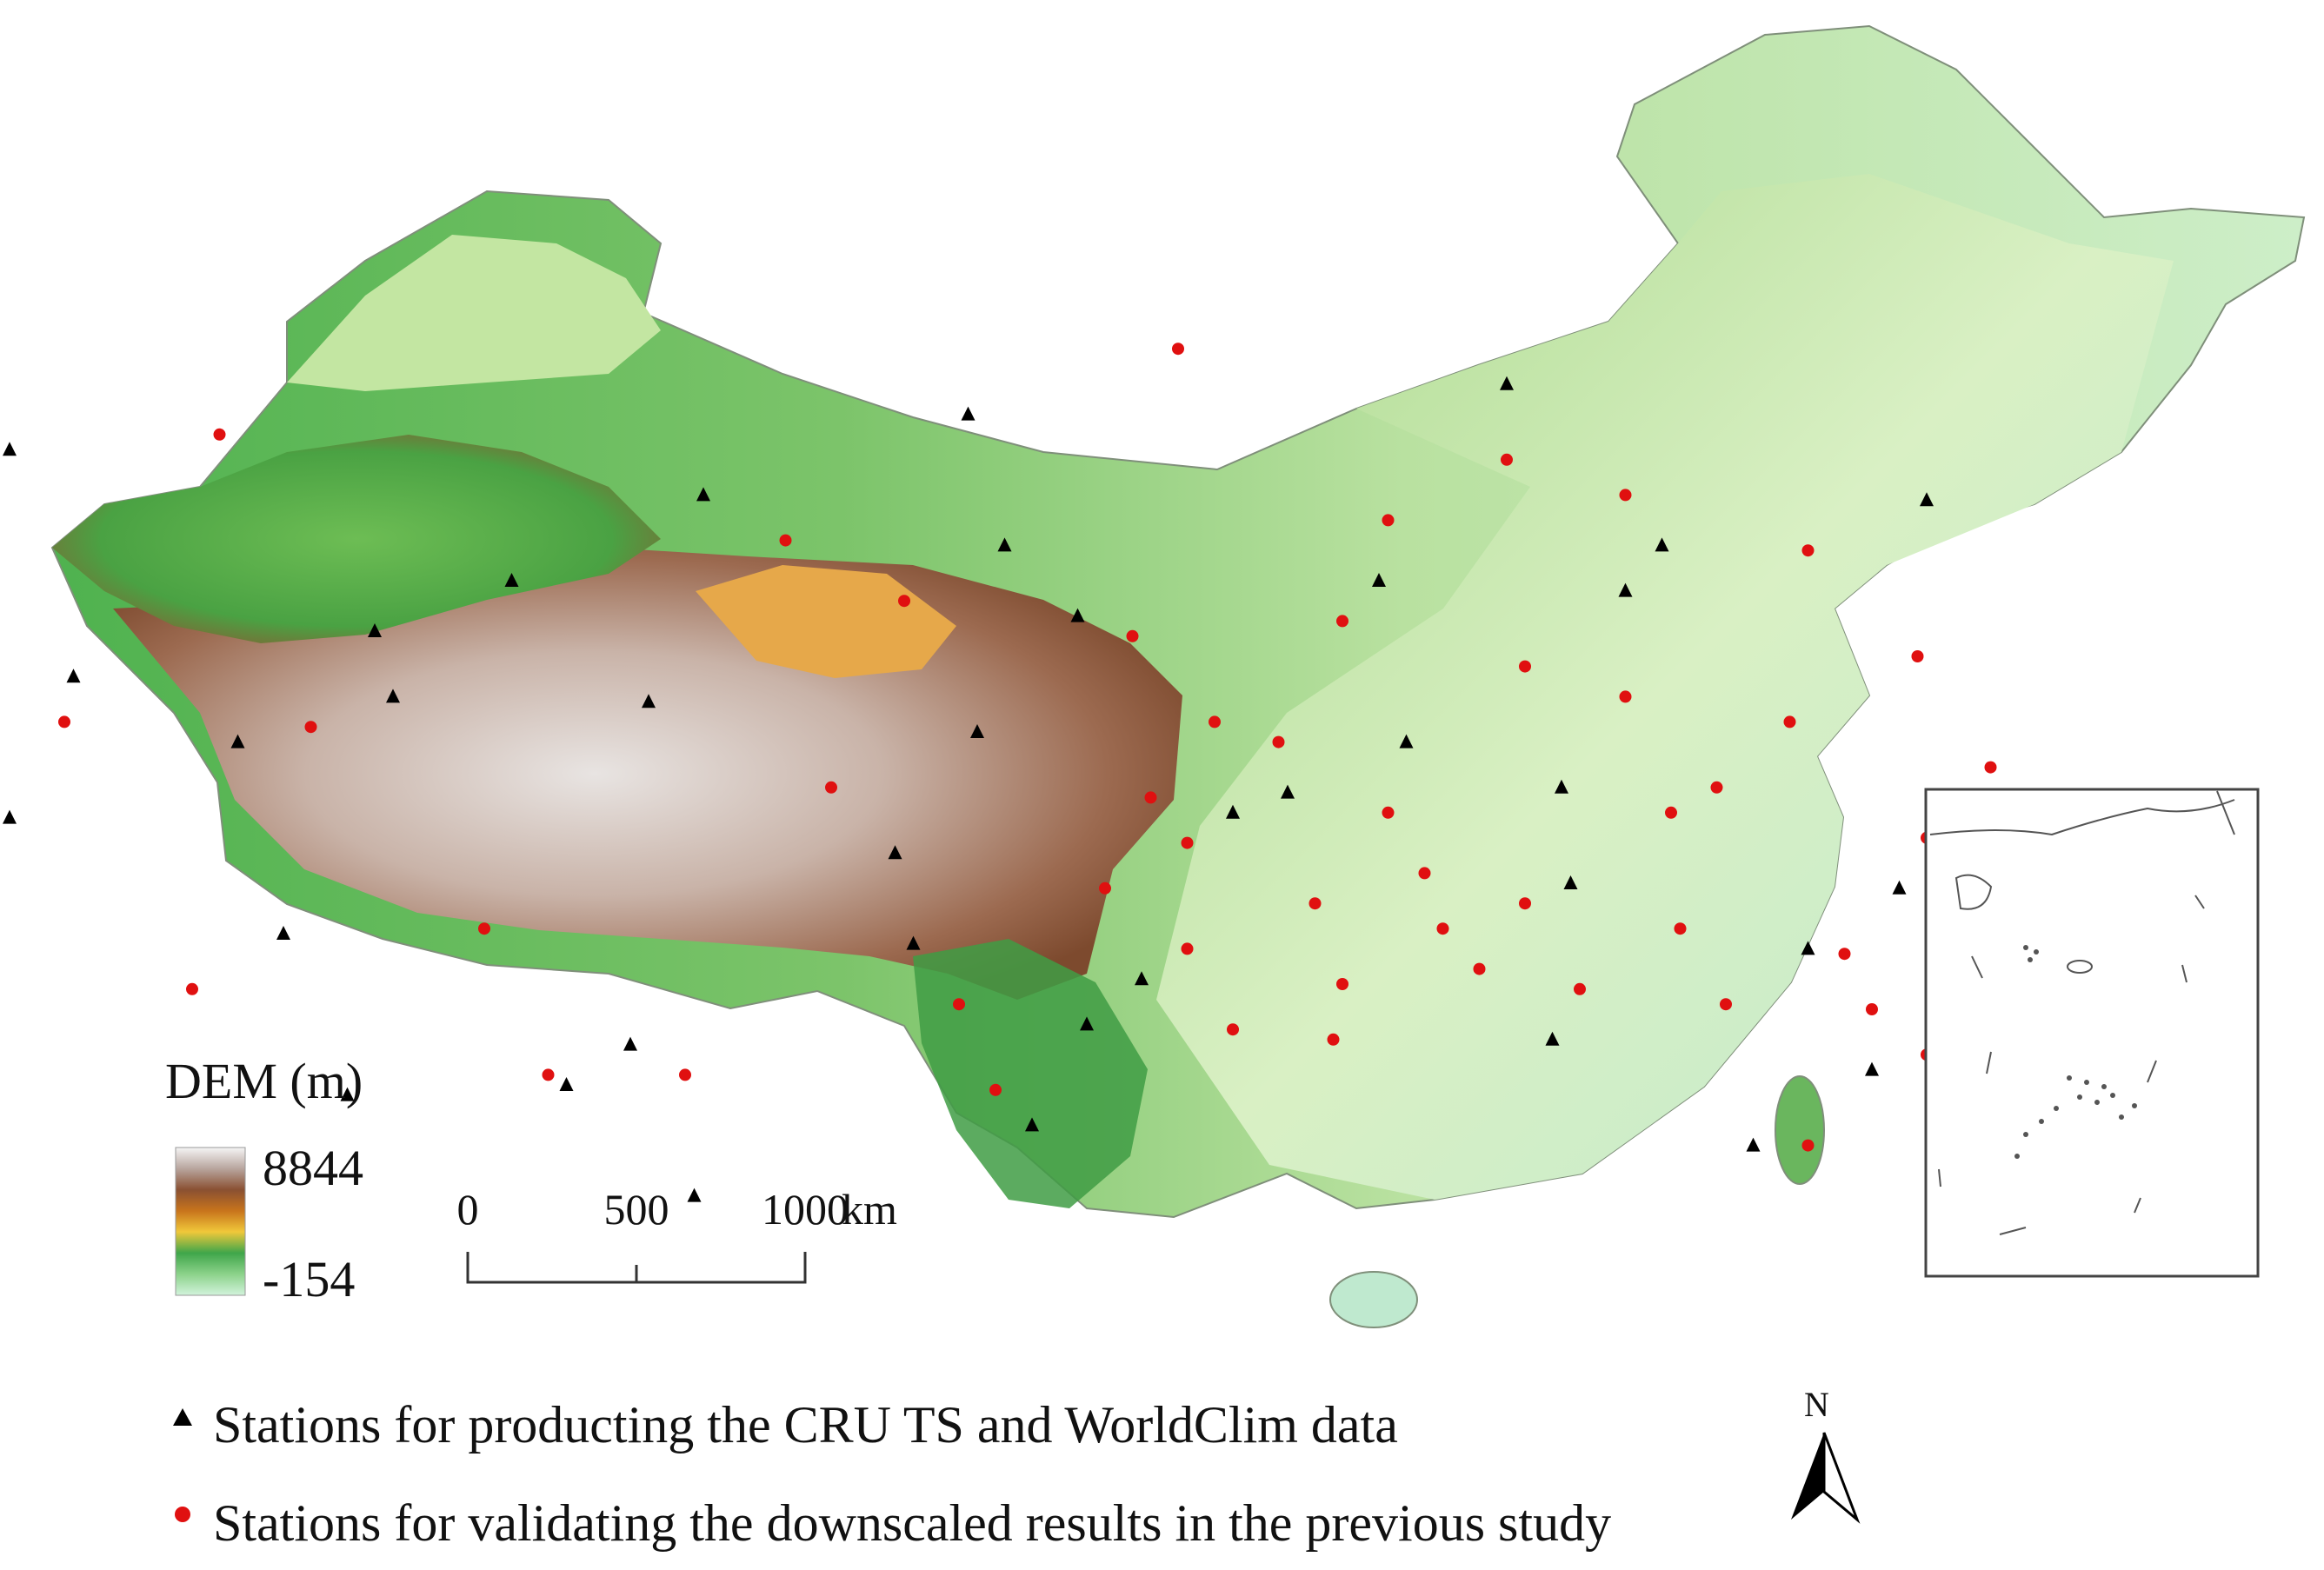 The width and height of the screenshot is (2324, 1570). I want to click on scale-tick-0: 0, so click(467, 1209).